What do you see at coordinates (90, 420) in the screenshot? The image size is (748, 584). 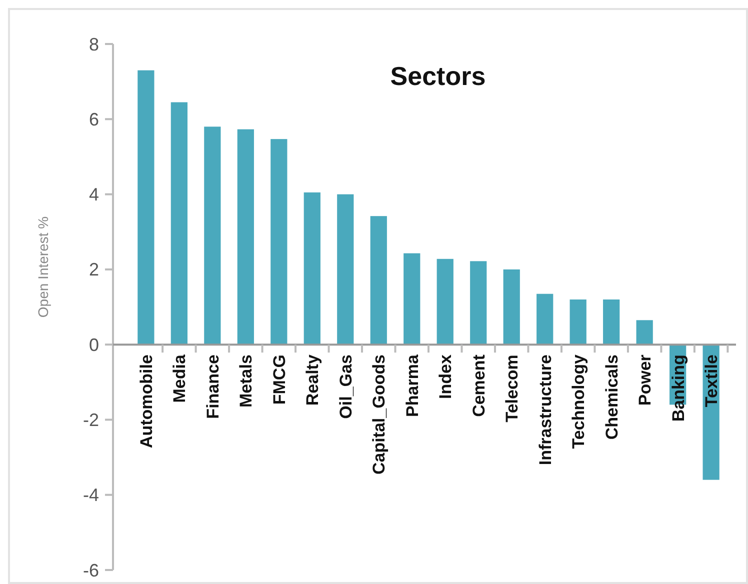 I see `y-tick-label: -2` at bounding box center [90, 420].